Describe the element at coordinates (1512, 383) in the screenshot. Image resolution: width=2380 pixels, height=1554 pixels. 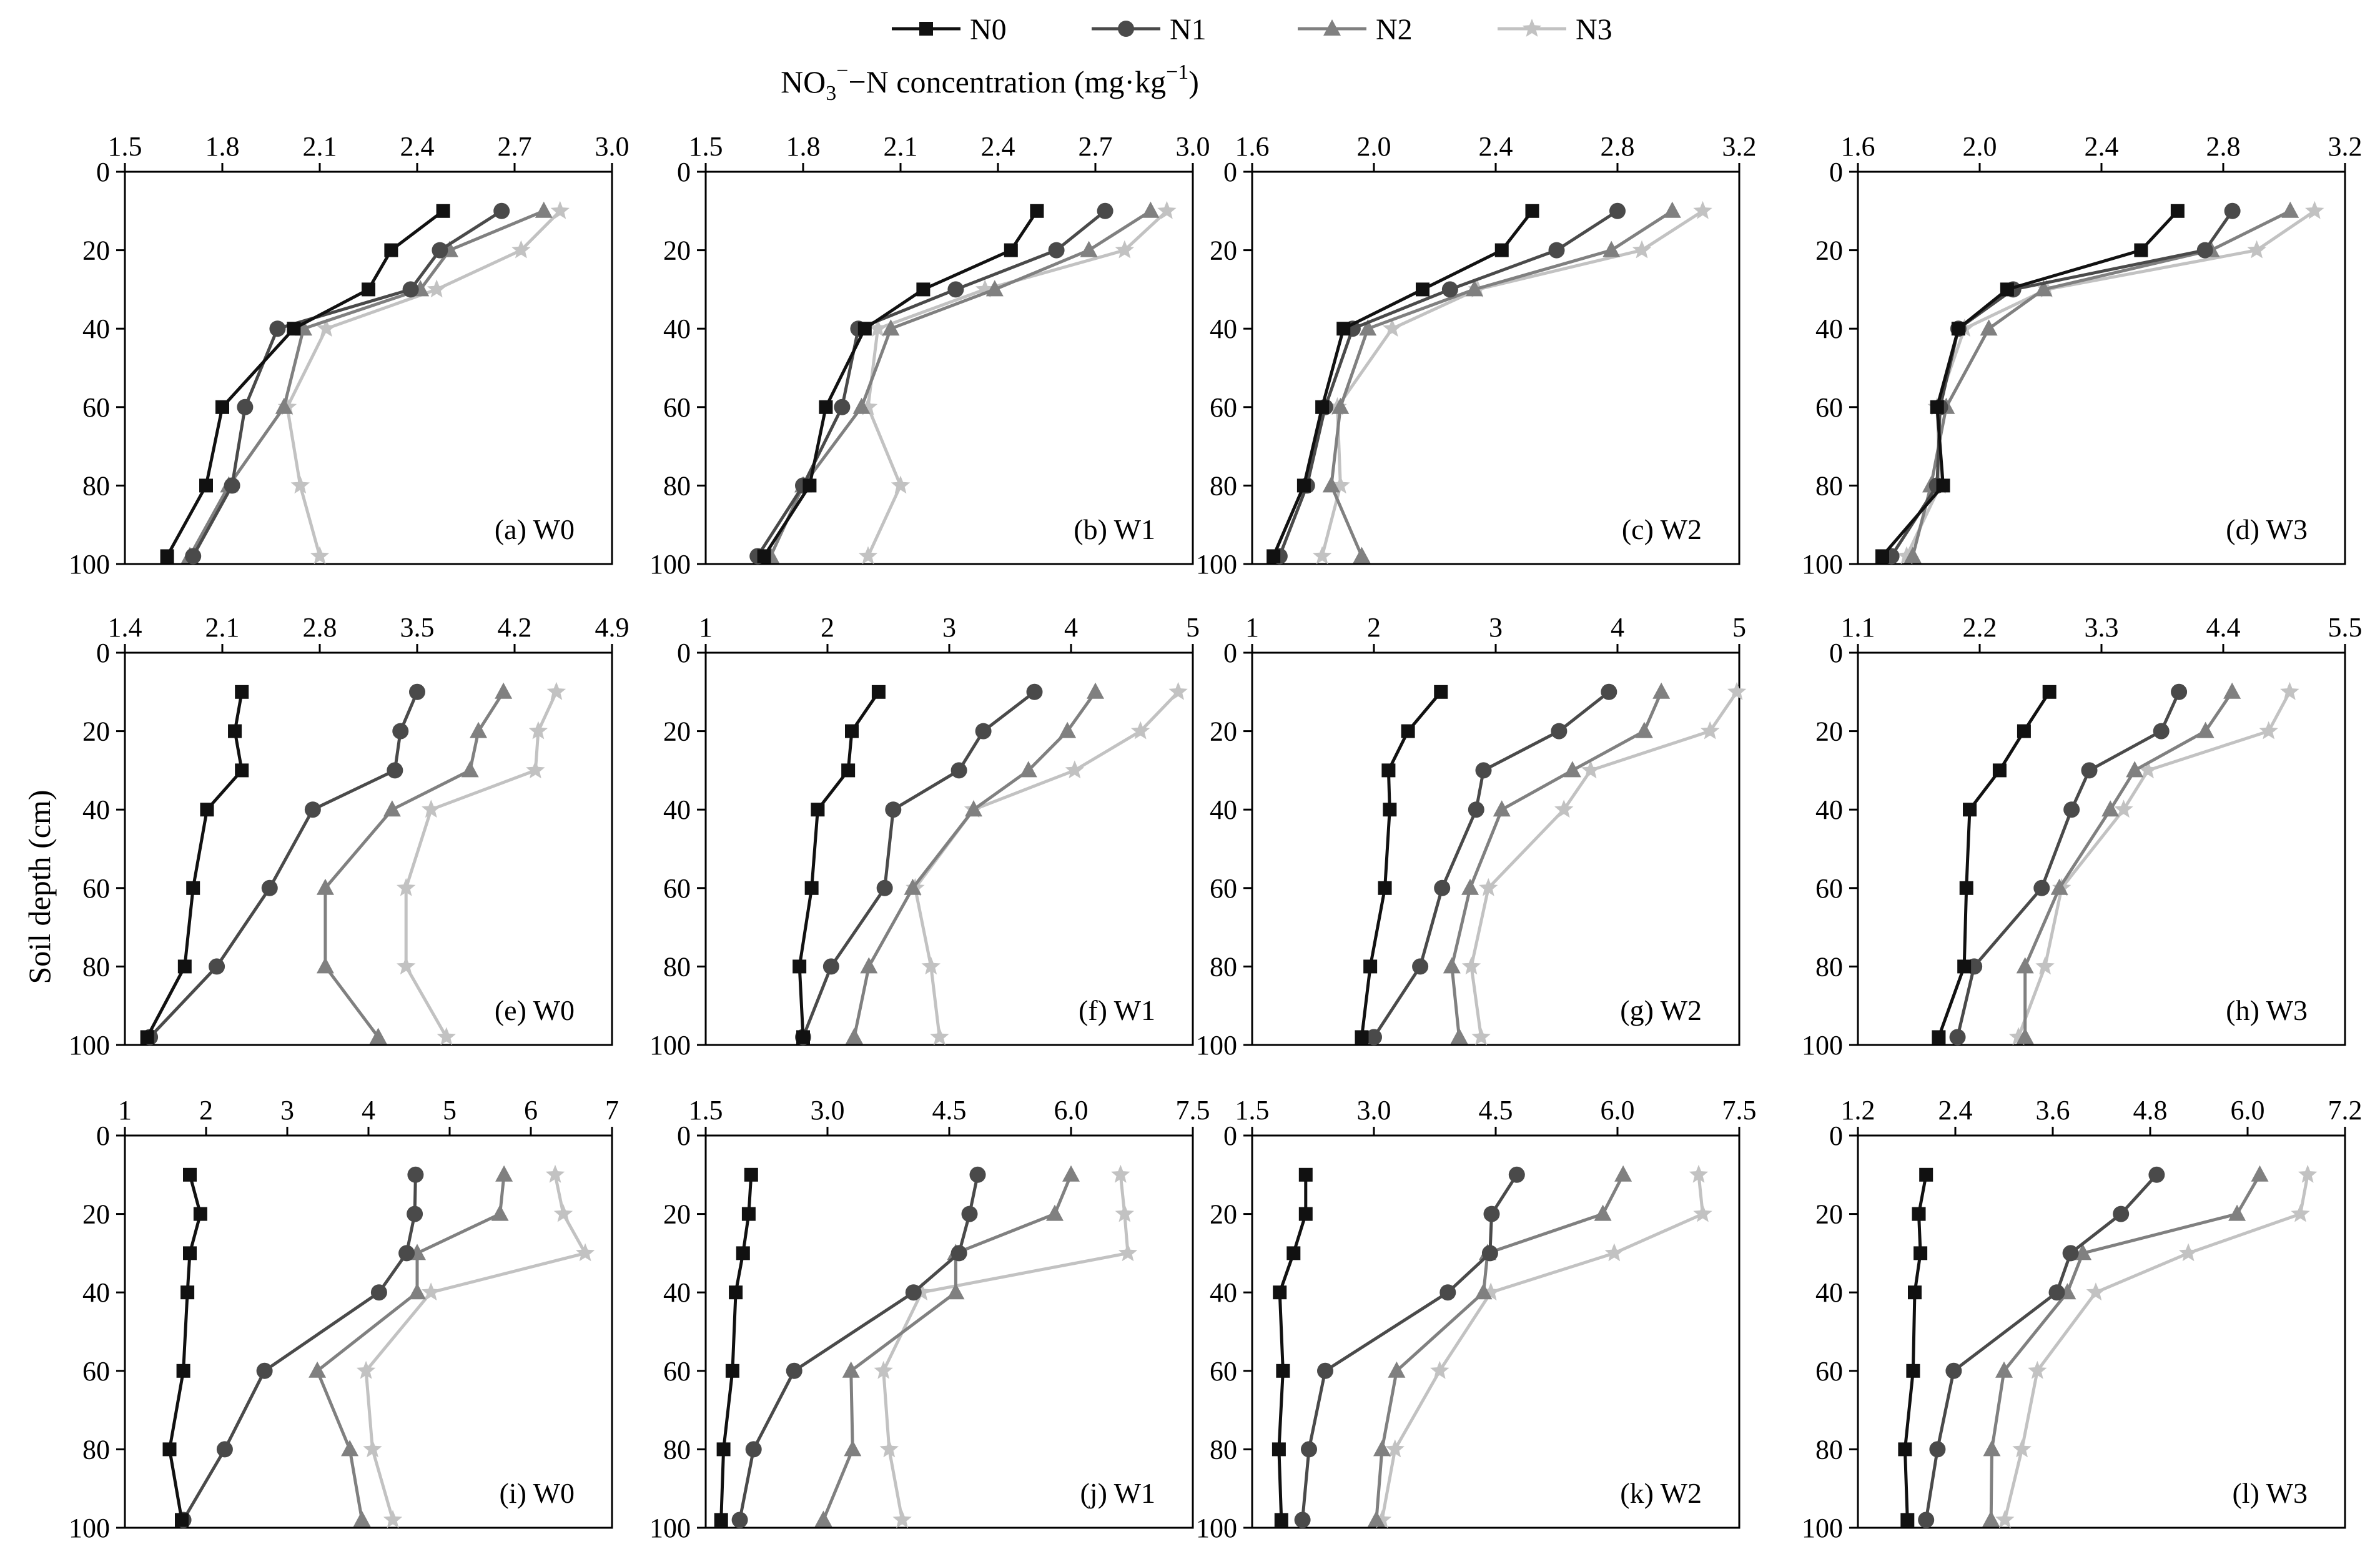
I see `series-line-n3` at that location.